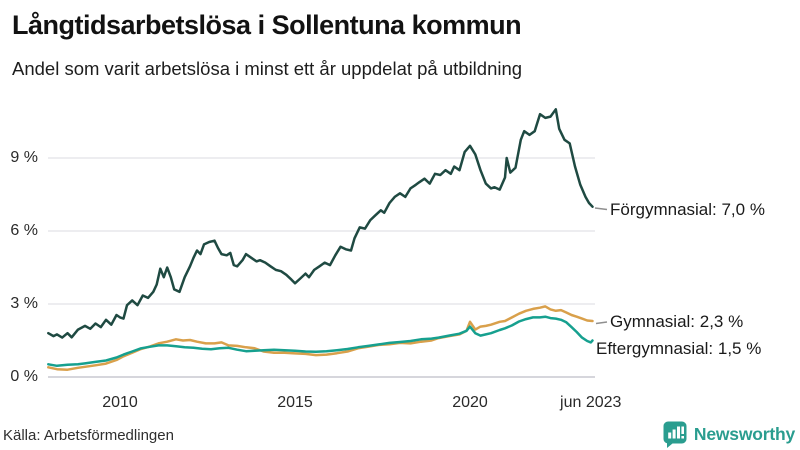 The width and height of the screenshot is (800, 450). What do you see at coordinates (295, 402) in the screenshot?
I see `x-tick-label: 2015` at bounding box center [295, 402].